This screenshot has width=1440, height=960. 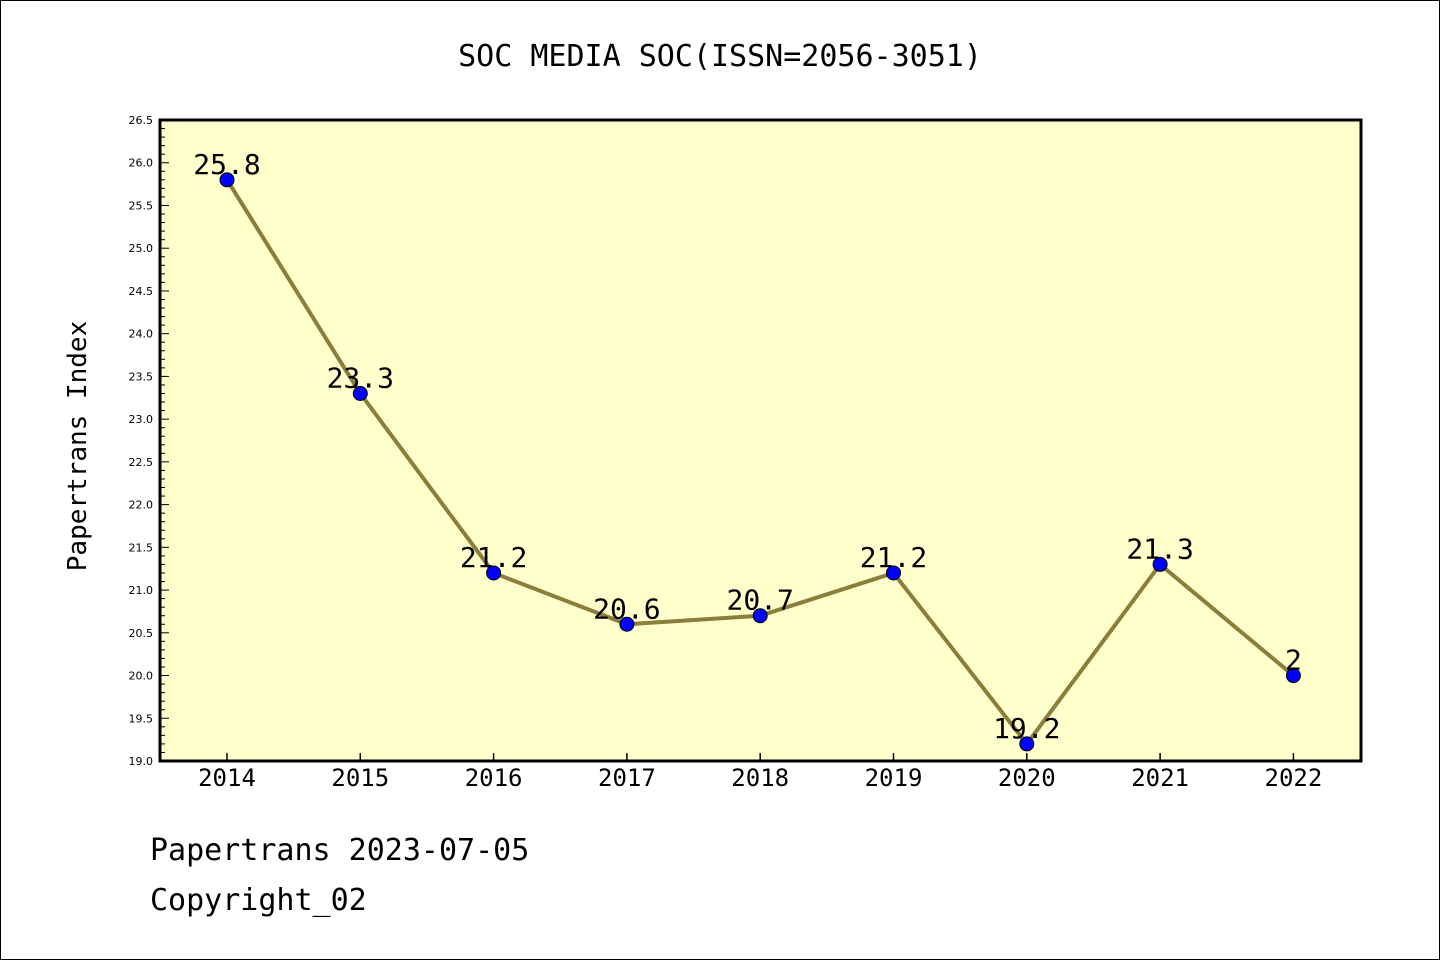 What do you see at coordinates (1026, 728) in the screenshot?
I see `data-label: 19.2` at bounding box center [1026, 728].